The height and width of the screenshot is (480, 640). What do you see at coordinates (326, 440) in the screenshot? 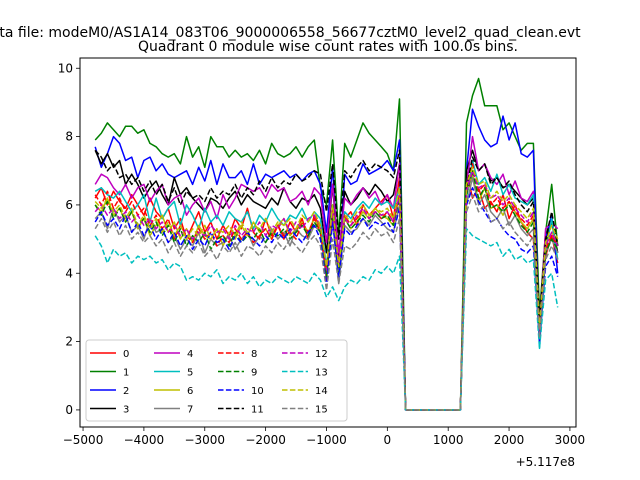
I see `x-tick-label: −1000` at bounding box center [326, 440].